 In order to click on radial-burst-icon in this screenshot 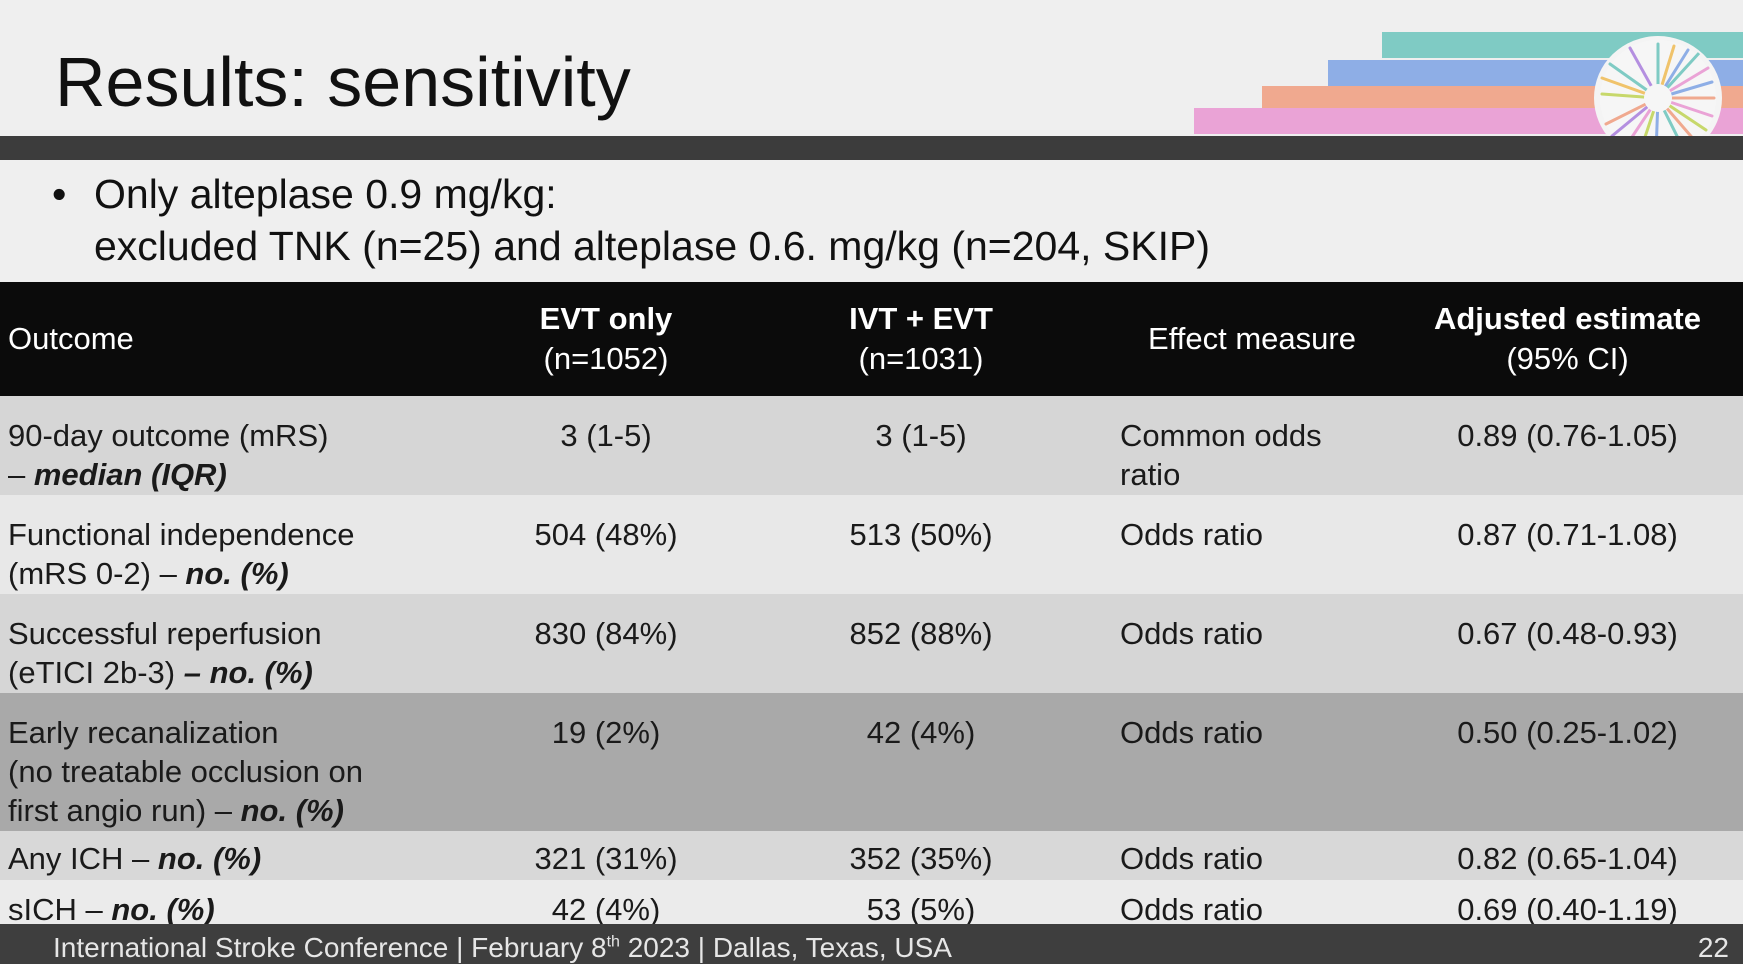, I will do `click(1658, 98)`.